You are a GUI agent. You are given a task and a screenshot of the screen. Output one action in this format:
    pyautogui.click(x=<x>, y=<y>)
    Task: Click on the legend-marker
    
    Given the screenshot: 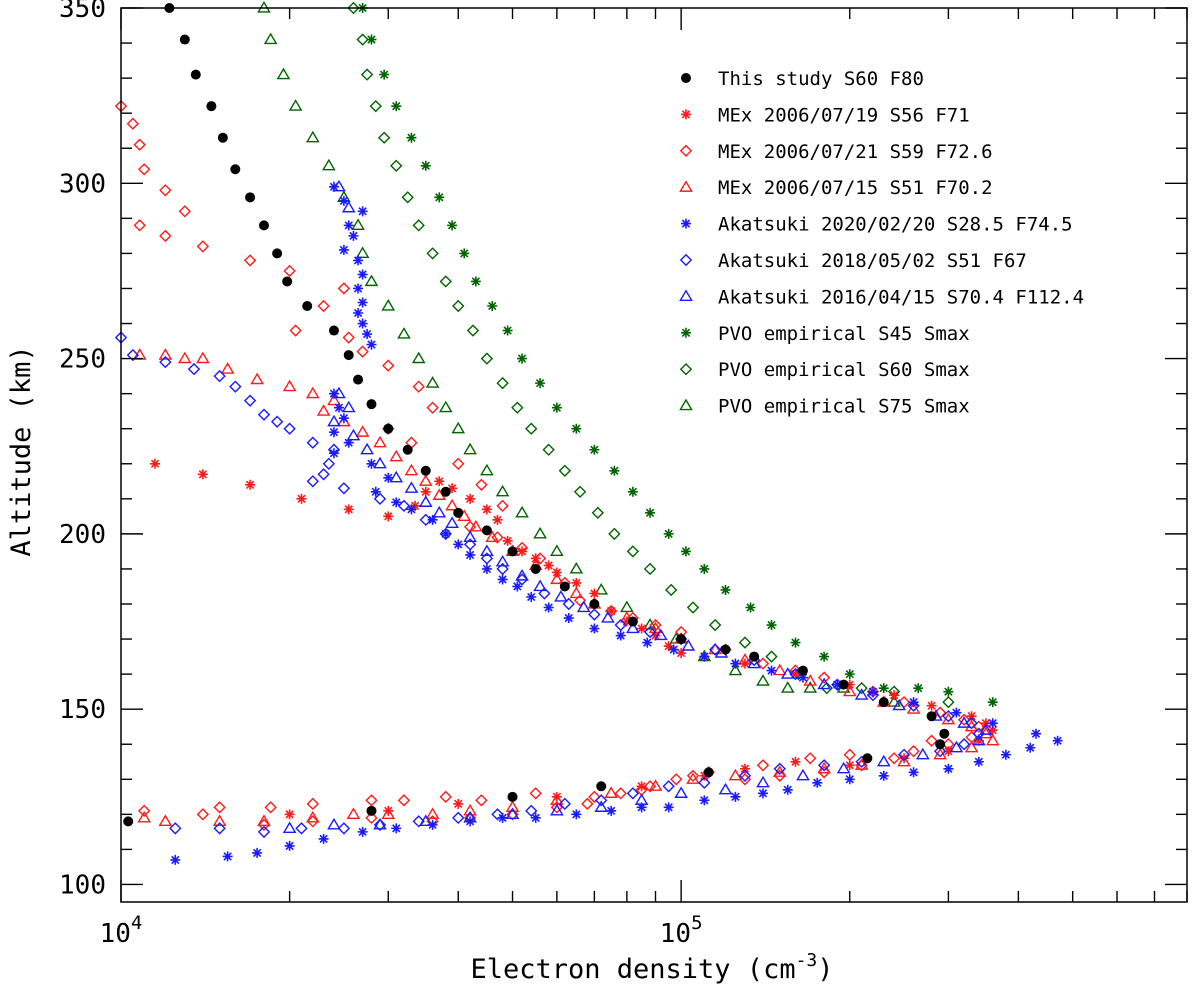 What is the action you would take?
    pyautogui.click(x=686, y=332)
    